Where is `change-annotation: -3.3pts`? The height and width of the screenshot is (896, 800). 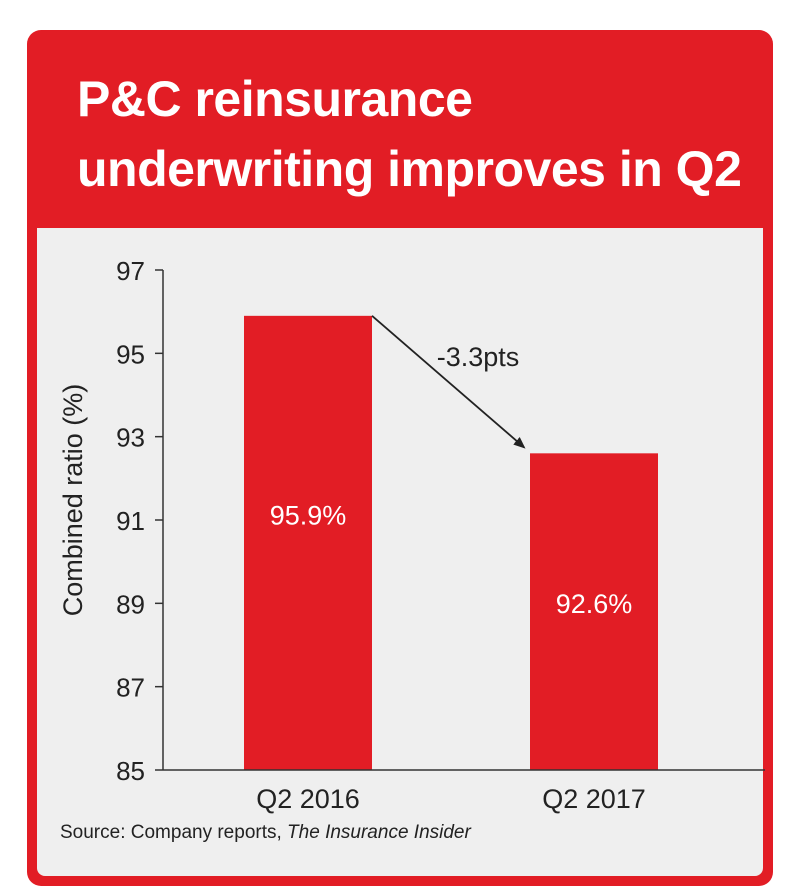
change-annotation: -3.3pts is located at coordinates (478, 357).